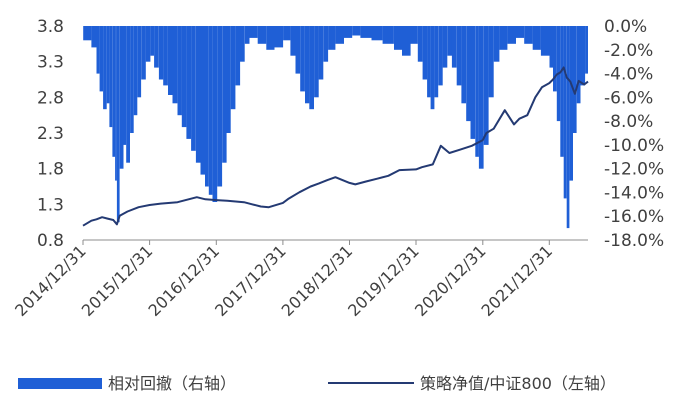 The height and width of the screenshot is (405, 684). I want to click on right-tick-label: 0.0%, so click(625, 27).